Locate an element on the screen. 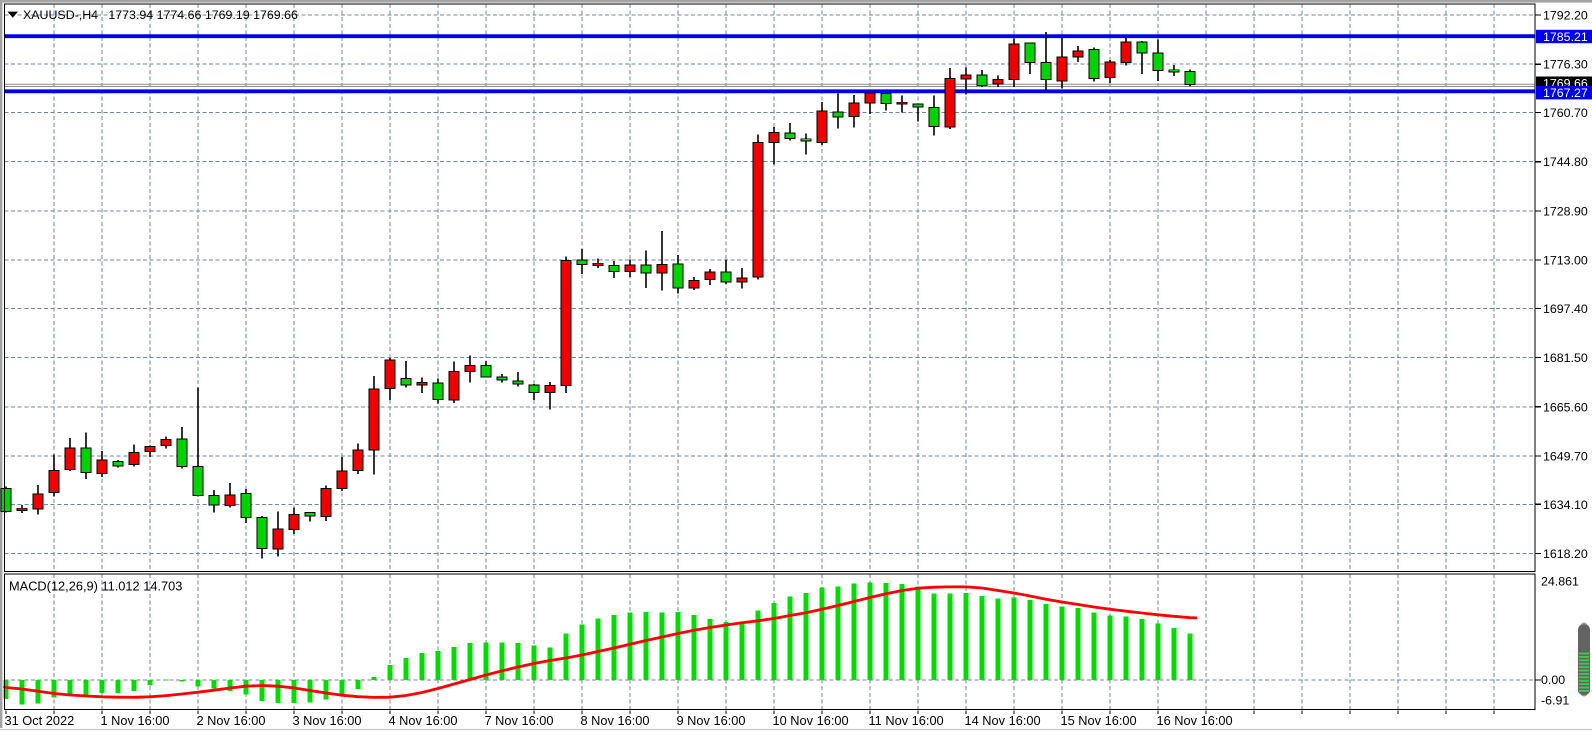 This screenshot has width=1592, height=735. svg-text: 16 Nov 16:00 is located at coordinates (1195, 720).